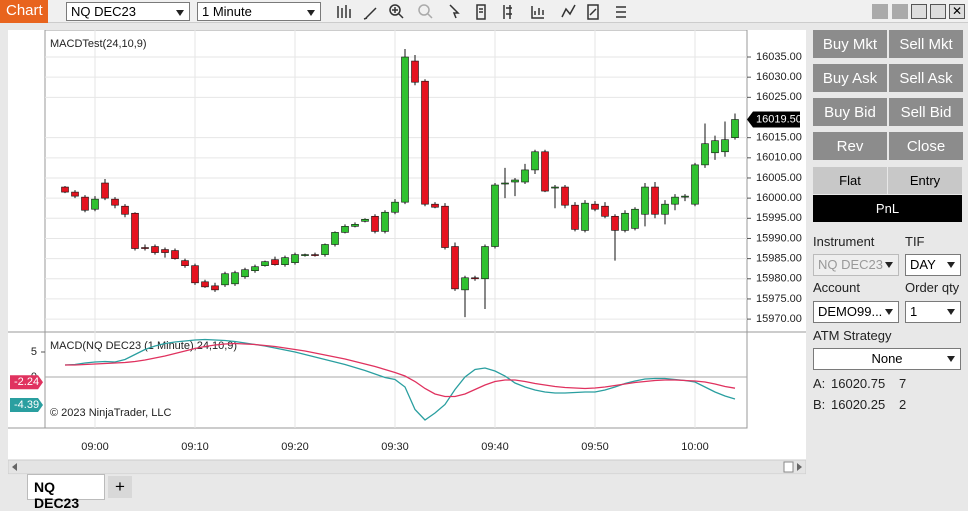 The height and width of the screenshot is (511, 968). Describe the element at coordinates (858, 404) in the screenshot. I see `bid-price: 16020.25` at that location.